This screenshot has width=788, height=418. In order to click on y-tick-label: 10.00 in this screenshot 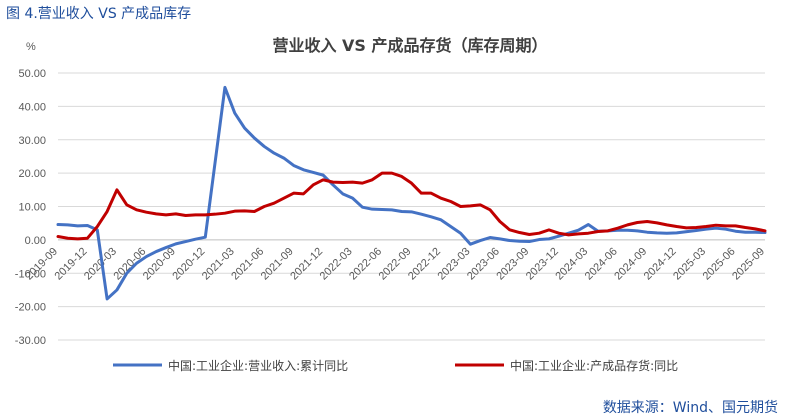, I will do `click(32, 208)`.